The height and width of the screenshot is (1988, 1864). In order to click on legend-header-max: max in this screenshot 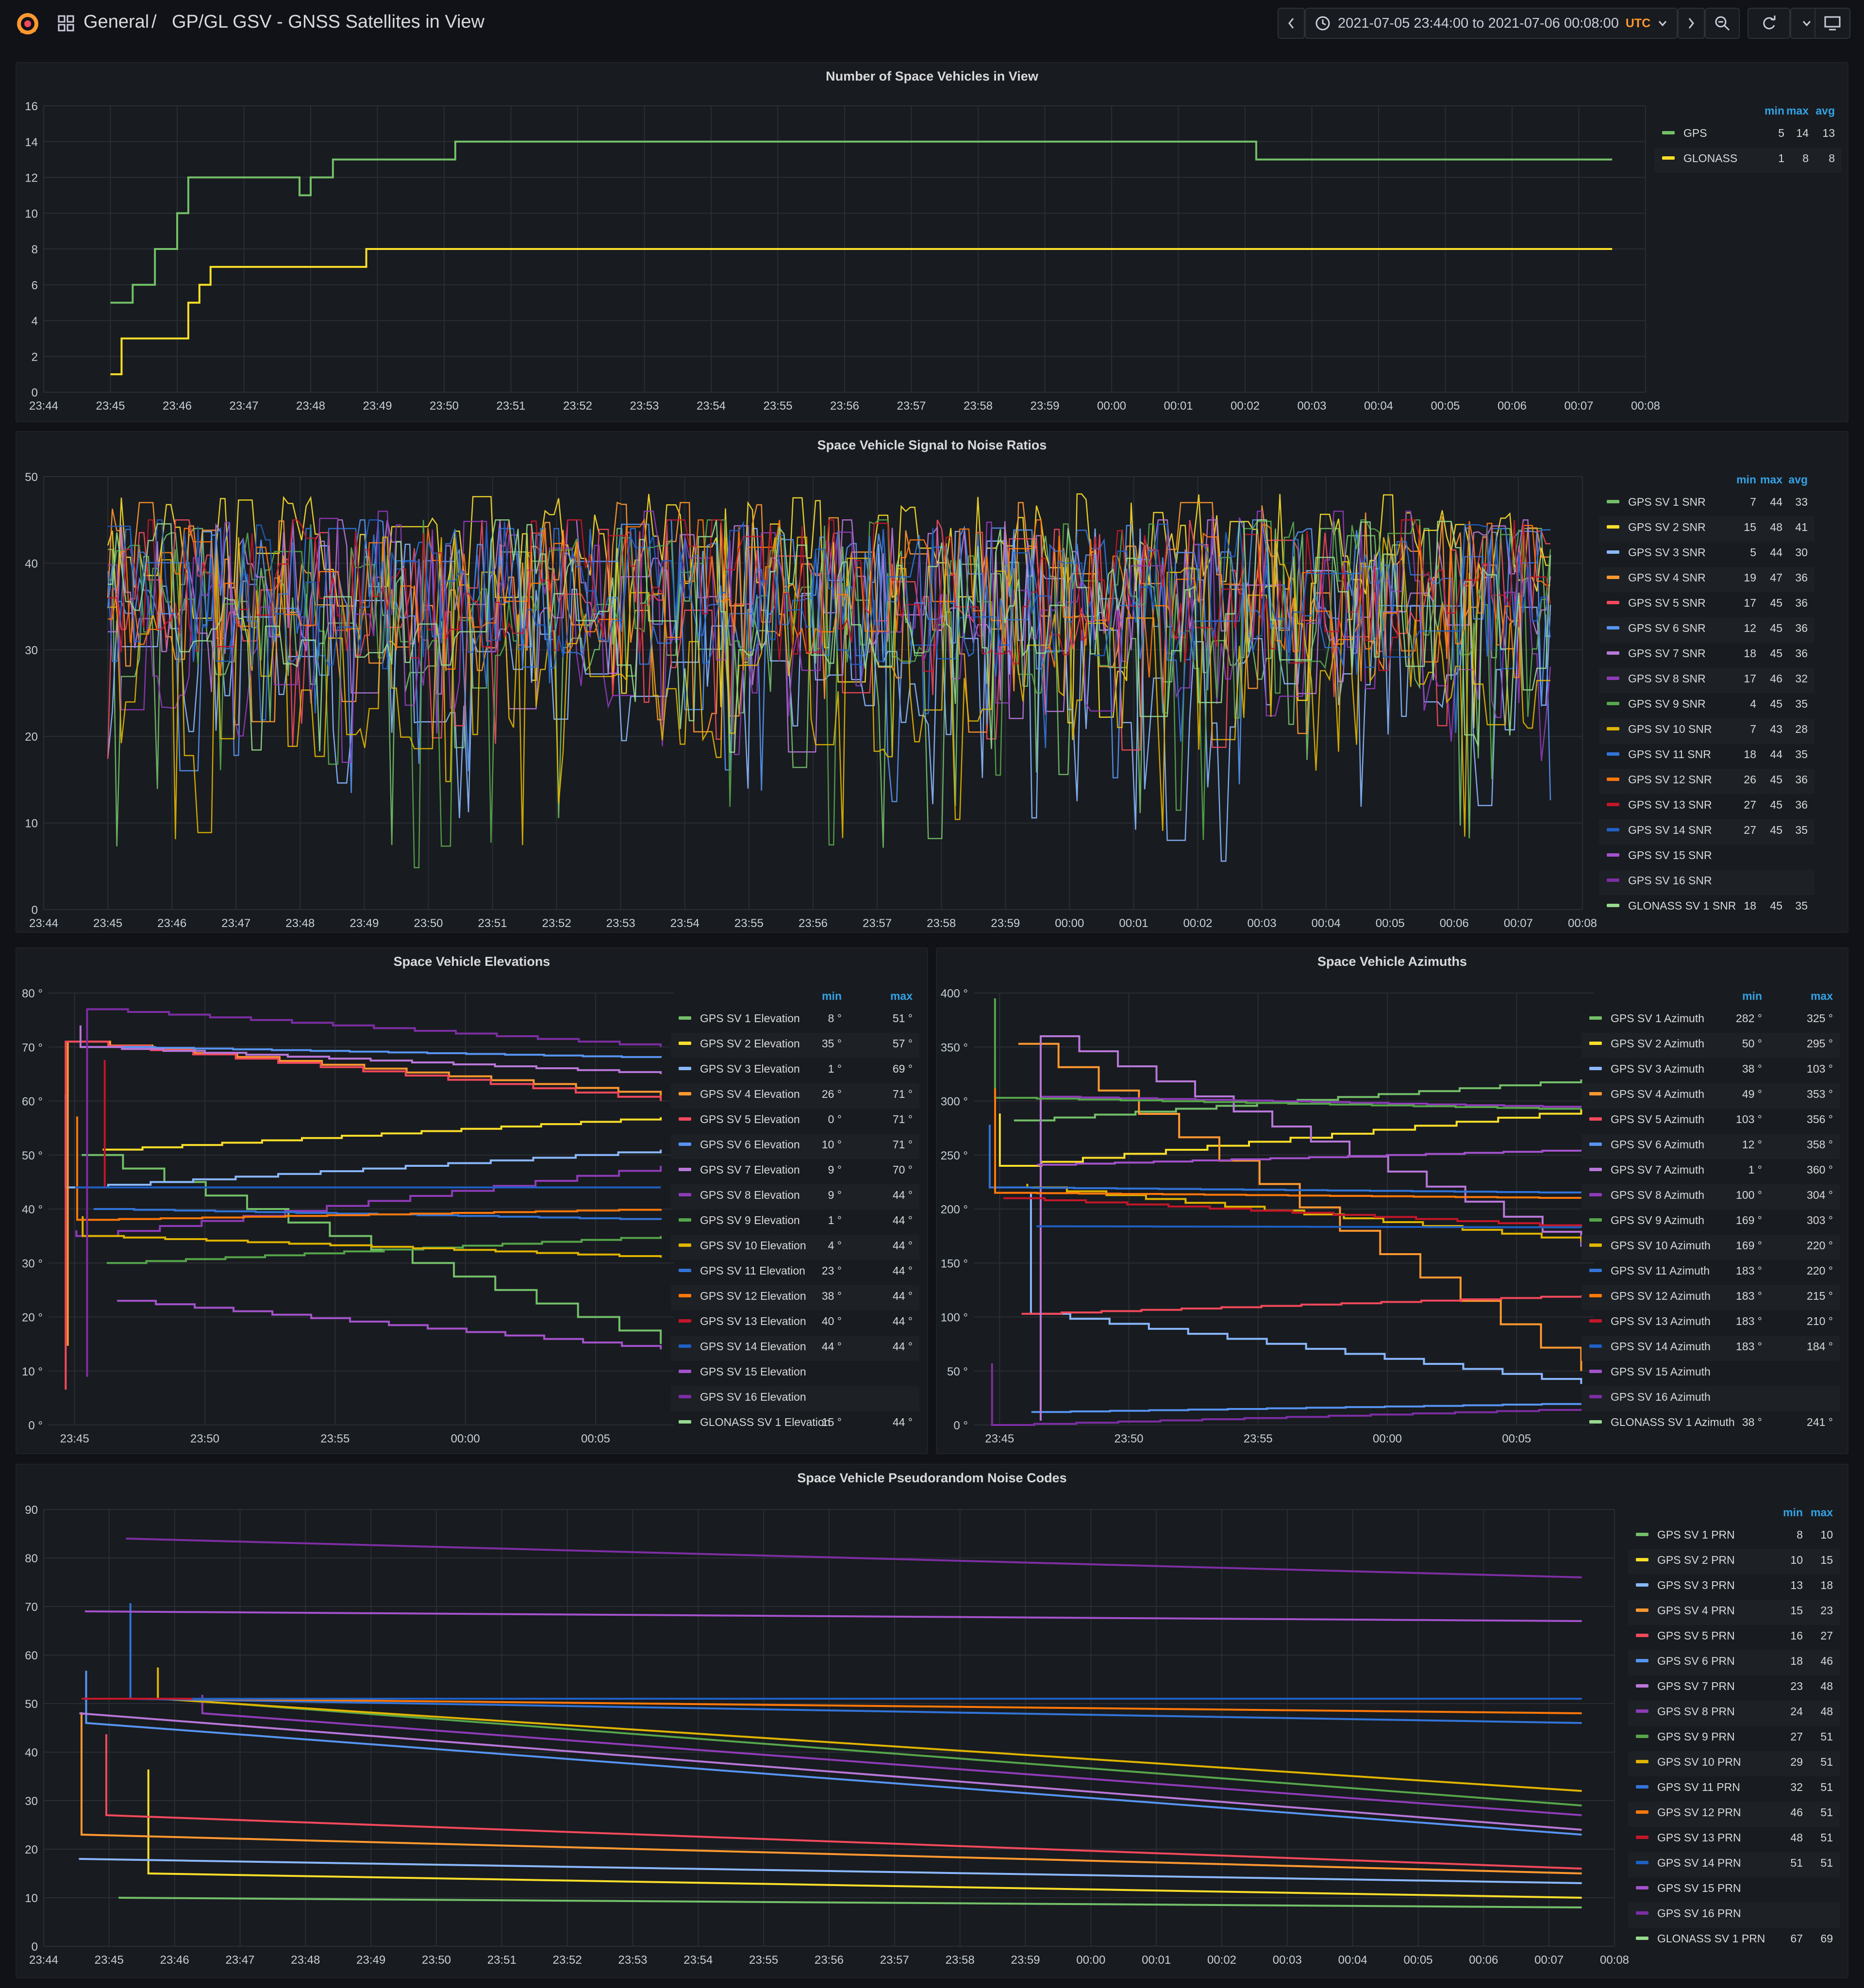, I will do `click(1797, 110)`.